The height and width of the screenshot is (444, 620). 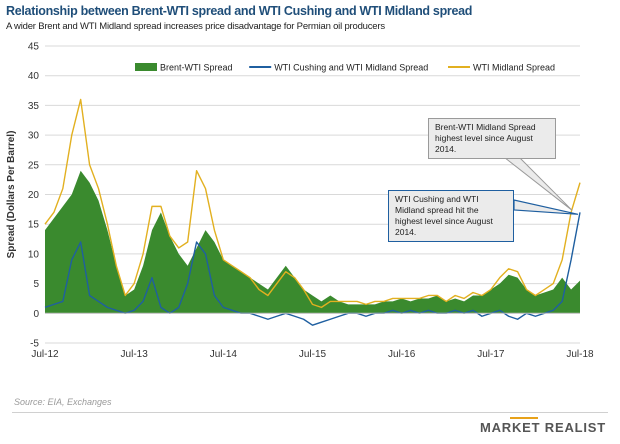 What do you see at coordinates (542, 427) in the screenshot?
I see `brand-logo: MARKET REALIST` at bounding box center [542, 427].